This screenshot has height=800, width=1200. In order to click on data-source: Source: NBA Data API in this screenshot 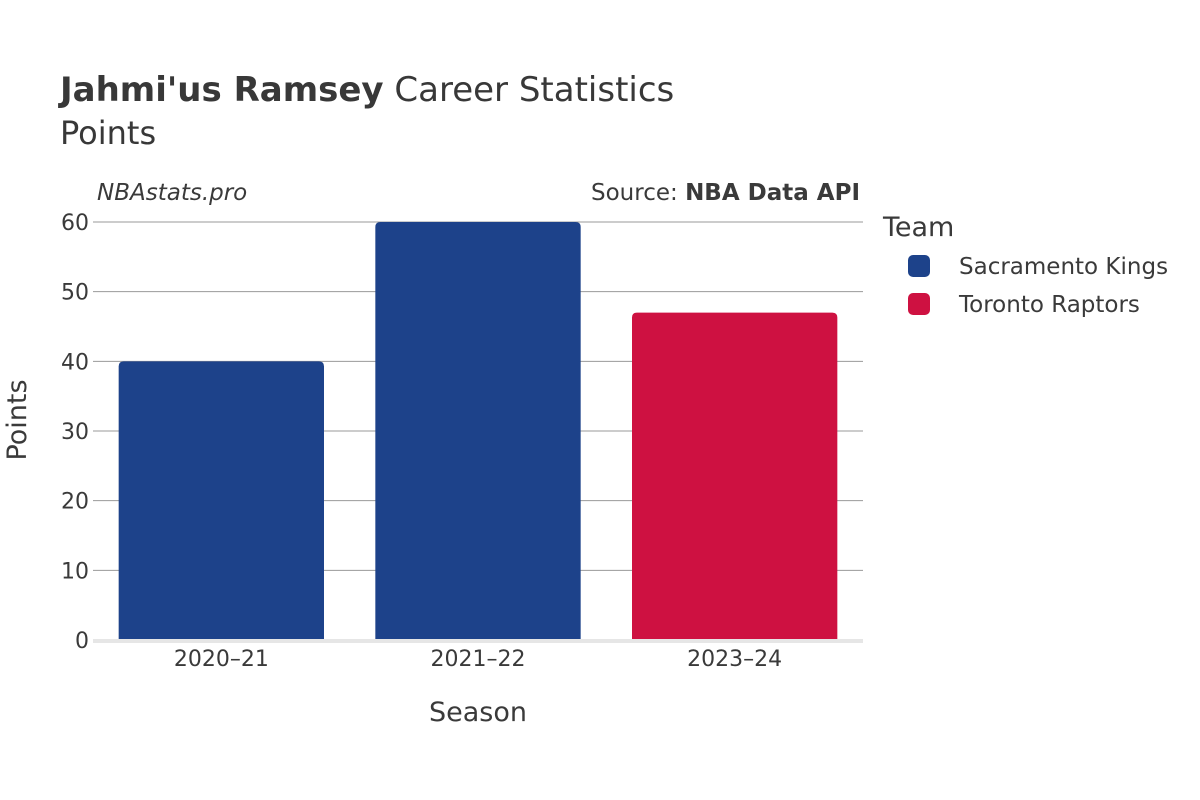, I will do `click(725, 193)`.